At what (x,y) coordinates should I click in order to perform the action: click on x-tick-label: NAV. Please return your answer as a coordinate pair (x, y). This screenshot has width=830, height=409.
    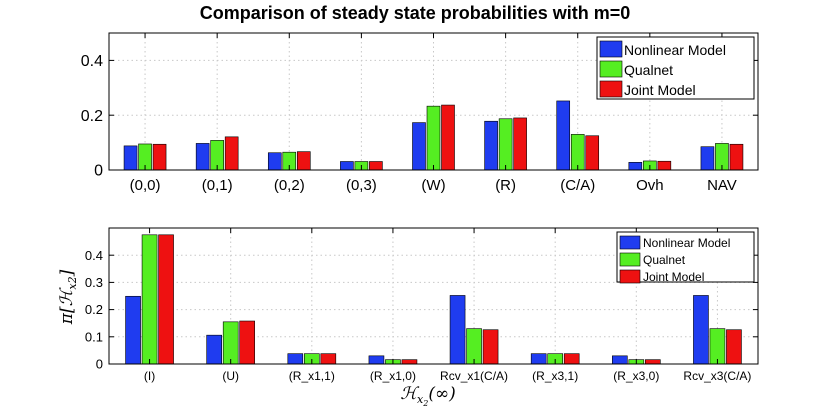
    Looking at the image, I should click on (722, 185).